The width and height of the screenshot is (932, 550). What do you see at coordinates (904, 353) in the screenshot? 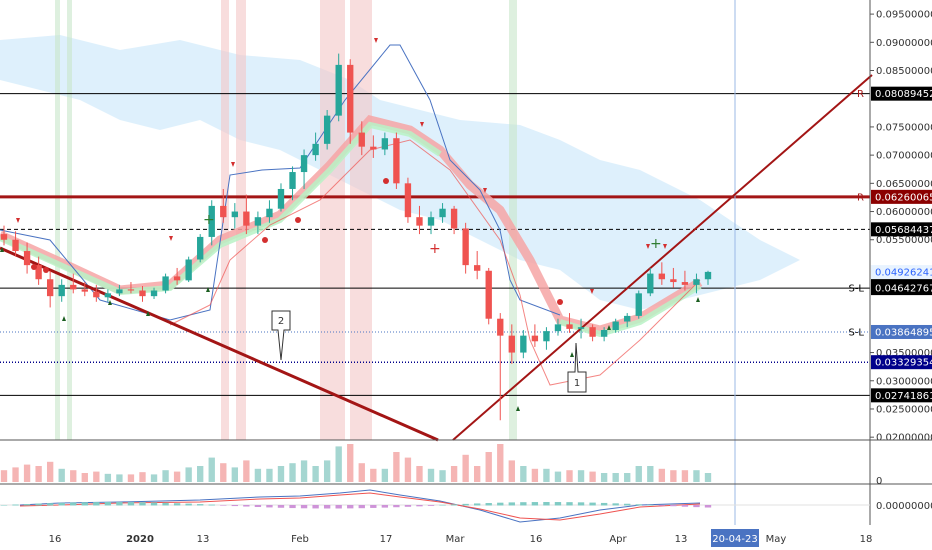
I see `y-tick-label: 0.03500000` at bounding box center [904, 353].